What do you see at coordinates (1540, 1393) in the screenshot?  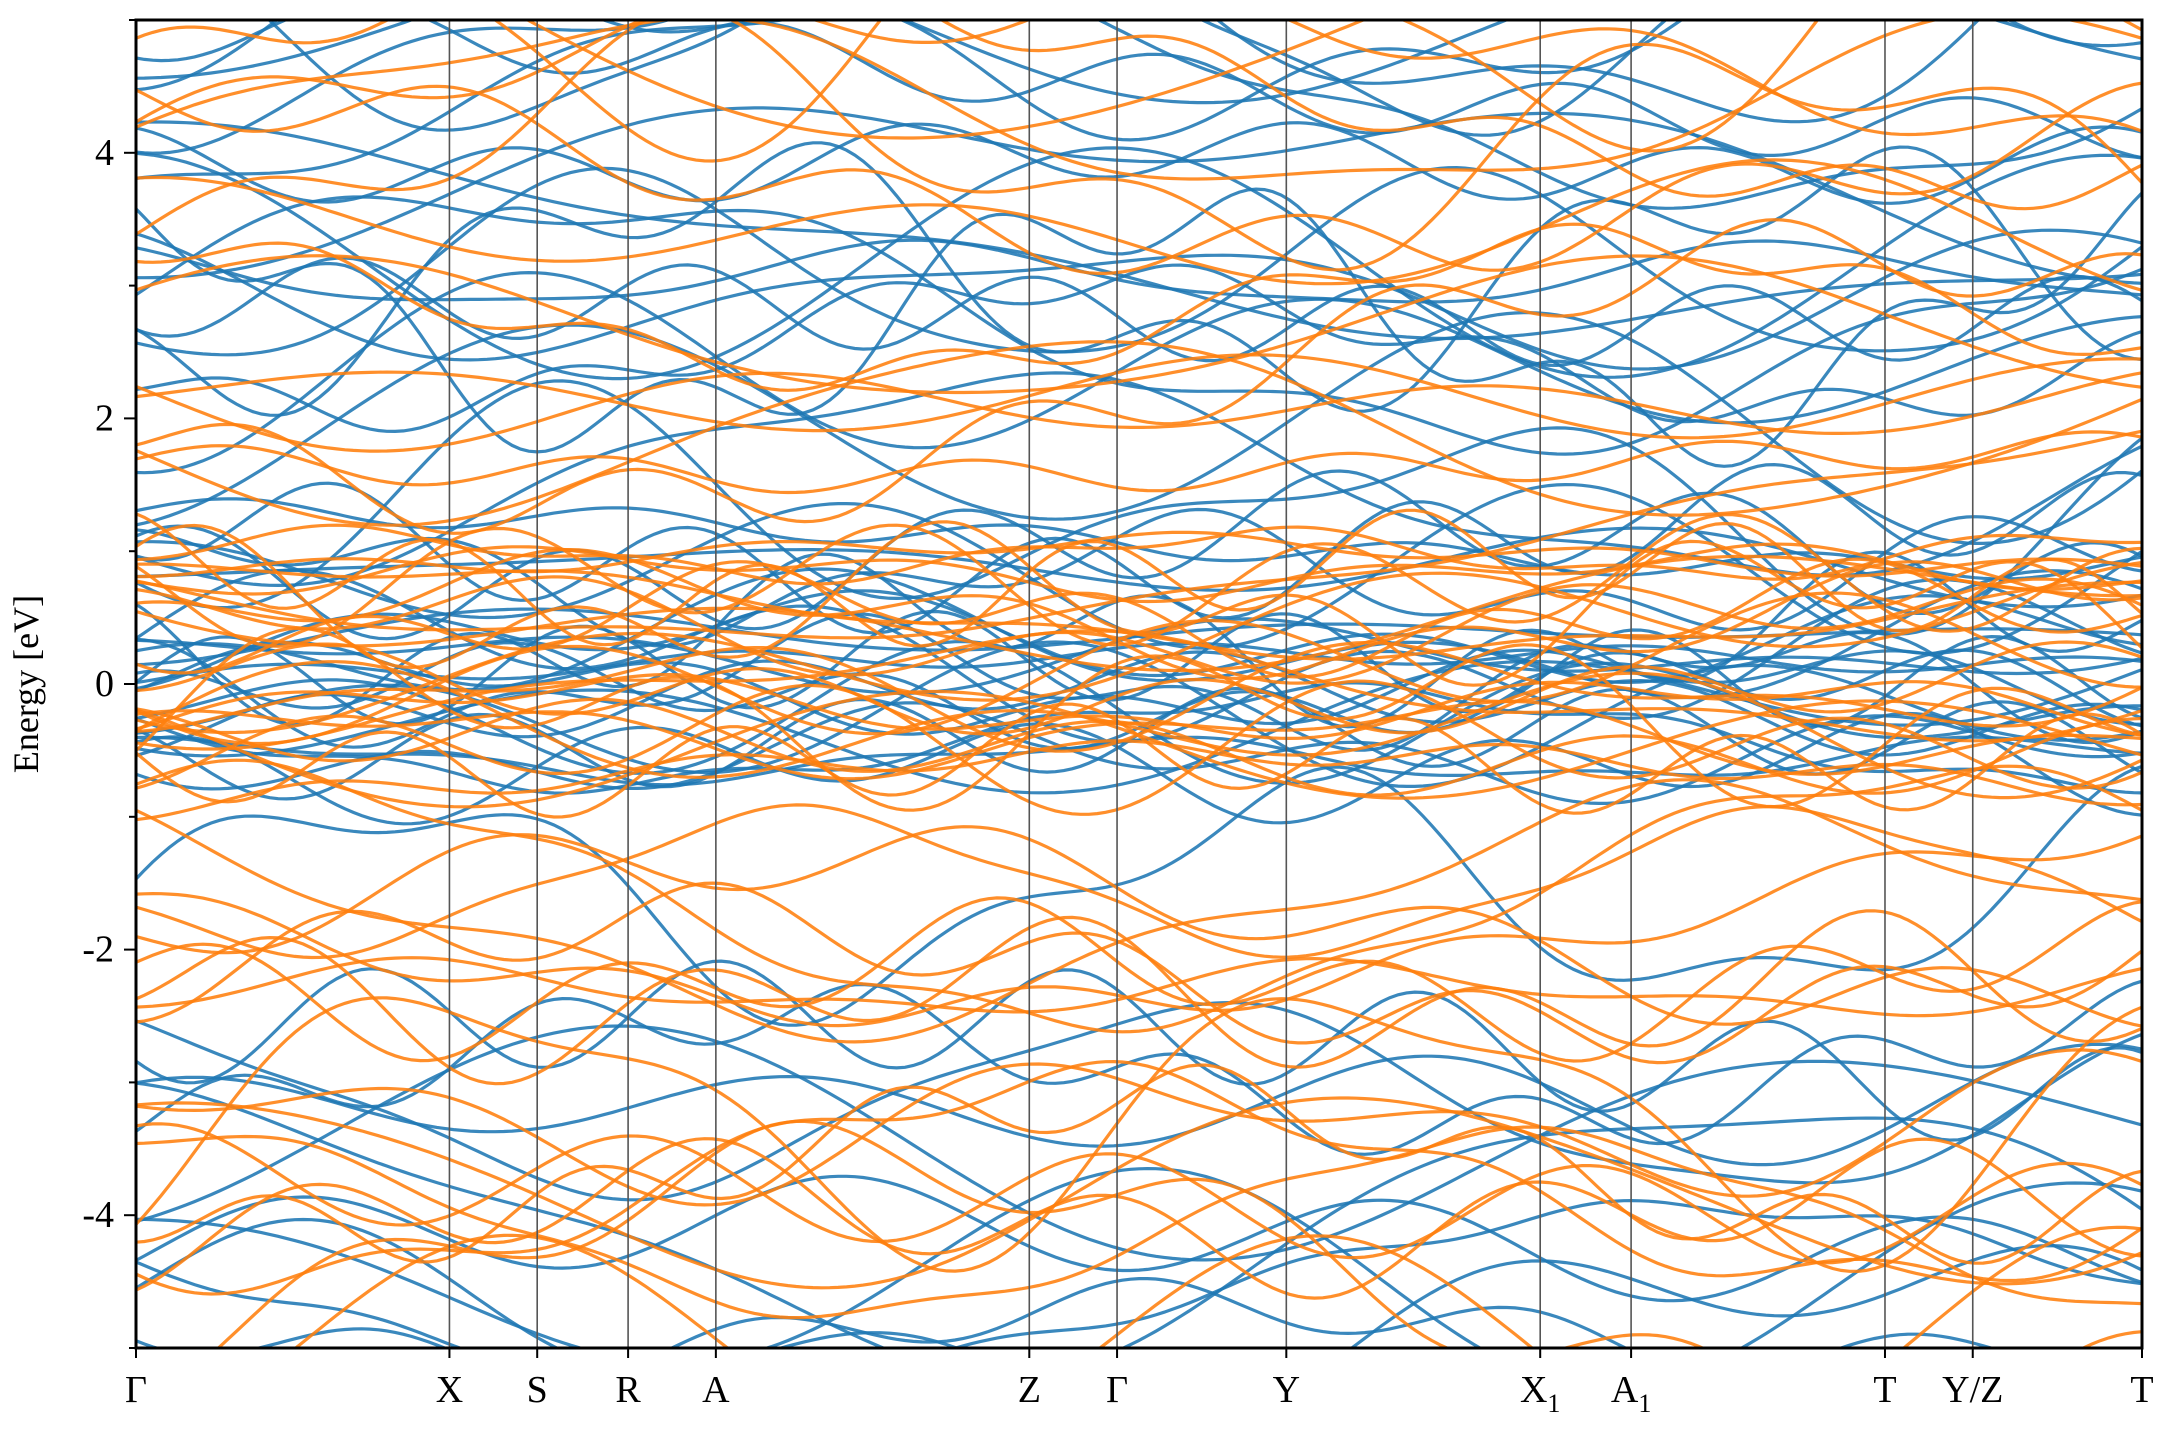 I see `x-tick-label: X1` at bounding box center [1540, 1393].